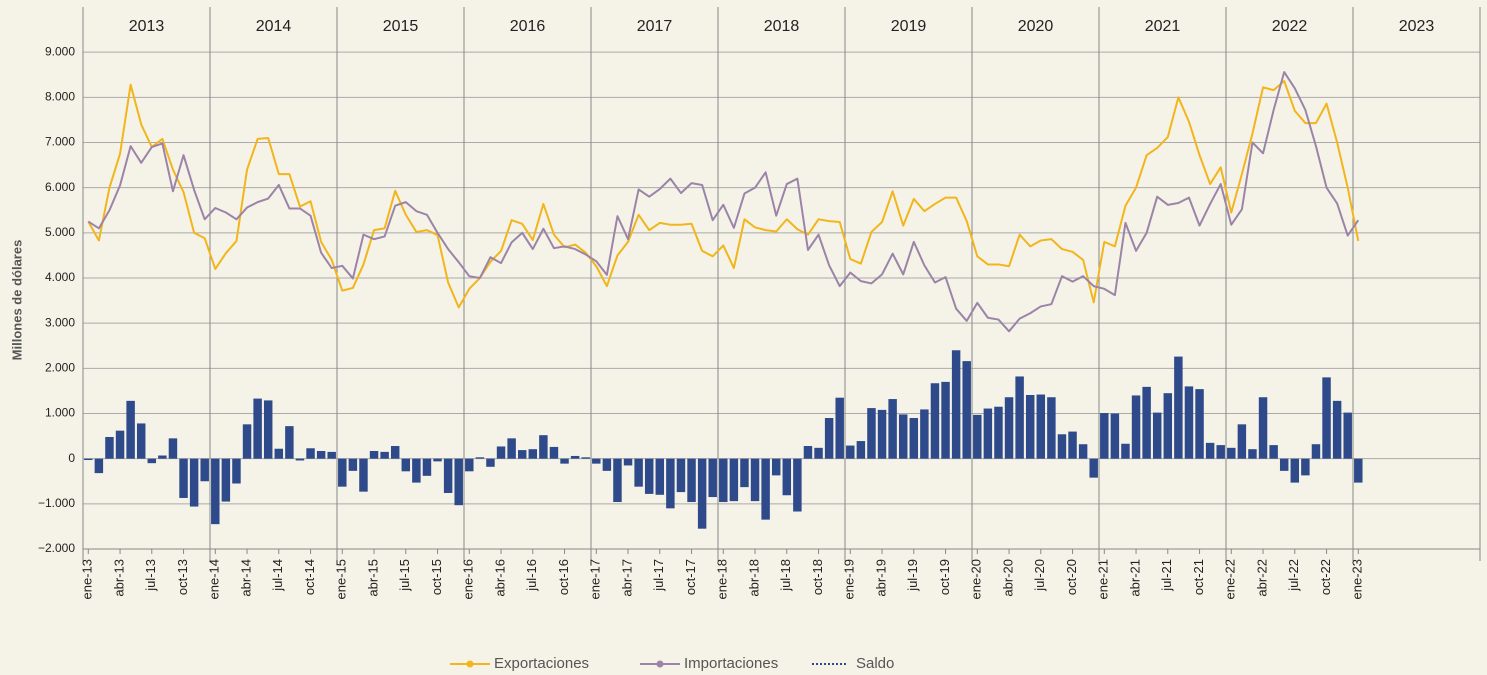  Describe the element at coordinates (214, 579) in the screenshot. I see `x-tick-label: ene-14` at that location.